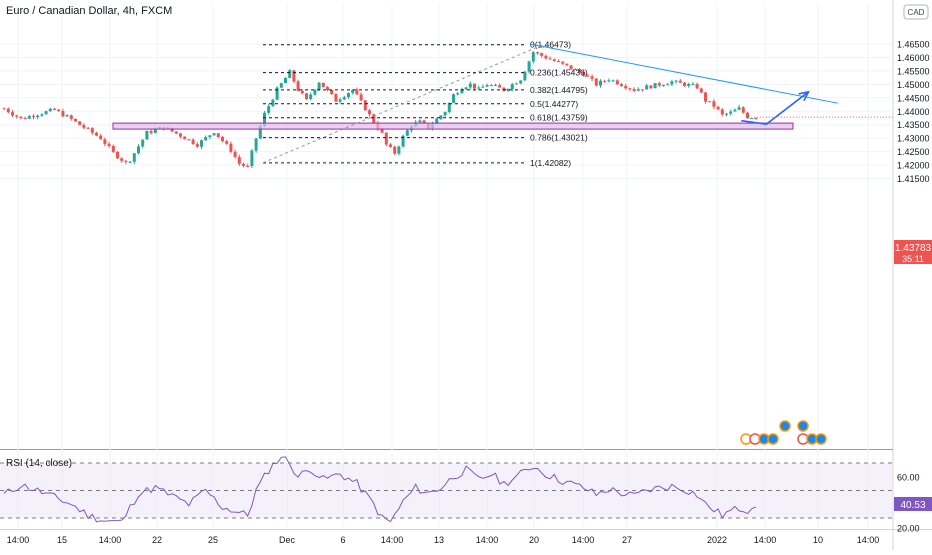  What do you see at coordinates (446, 490) in the screenshot?
I see `rsi-band` at bounding box center [446, 490].